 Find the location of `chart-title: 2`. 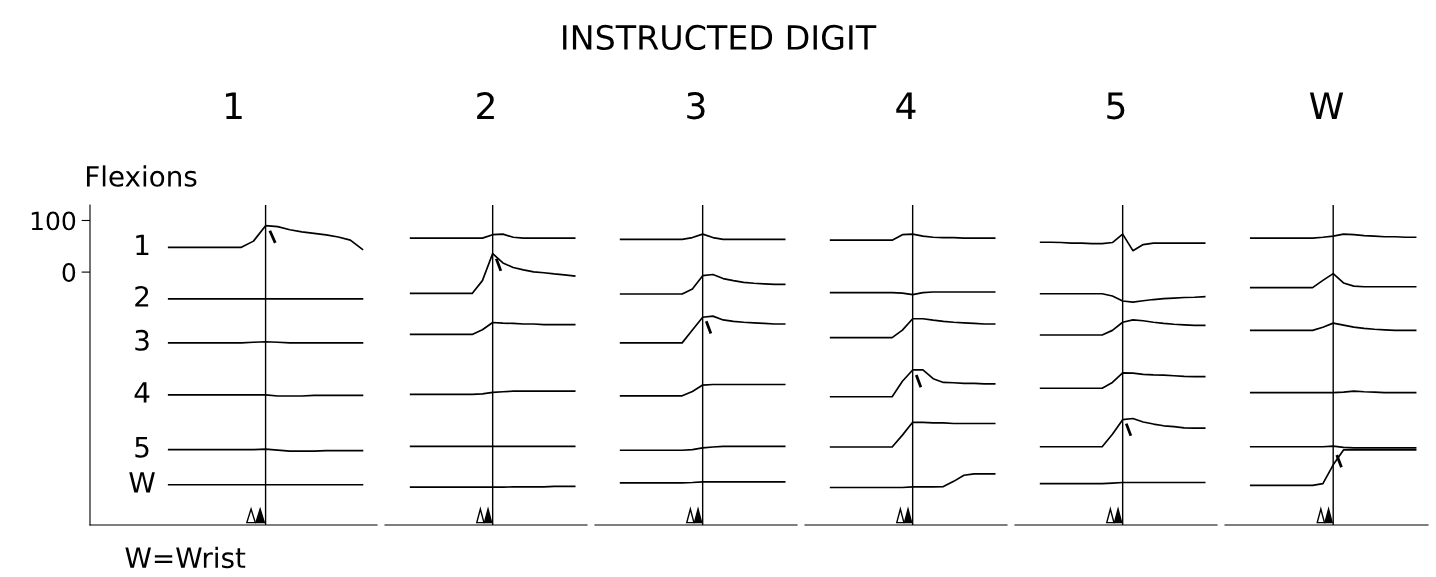

chart-title: 2 is located at coordinates (485, 105).